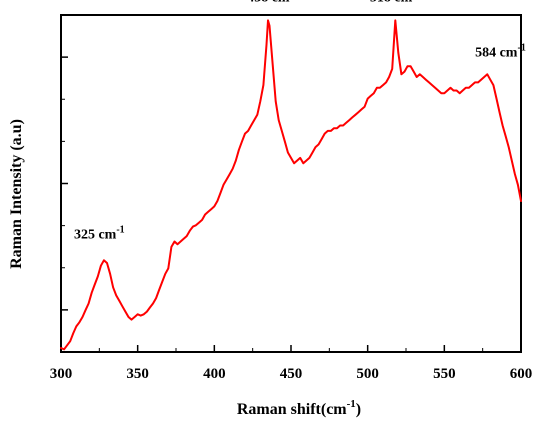 This screenshot has width=535, height=421. I want to click on peak-annotation: 438 cm-1, so click(272, 3).